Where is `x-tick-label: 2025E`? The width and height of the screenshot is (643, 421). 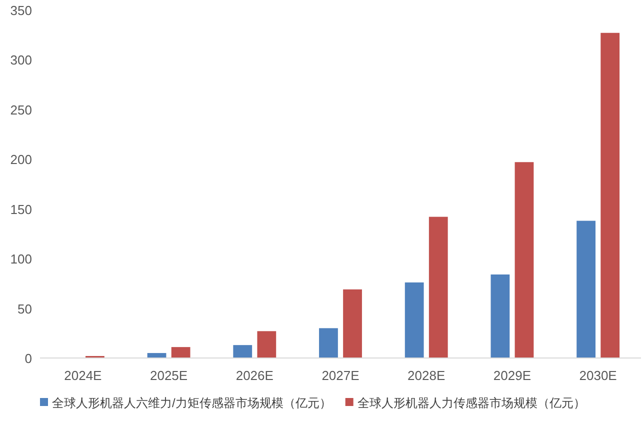
x-tick-label: 2025E is located at coordinates (169, 375).